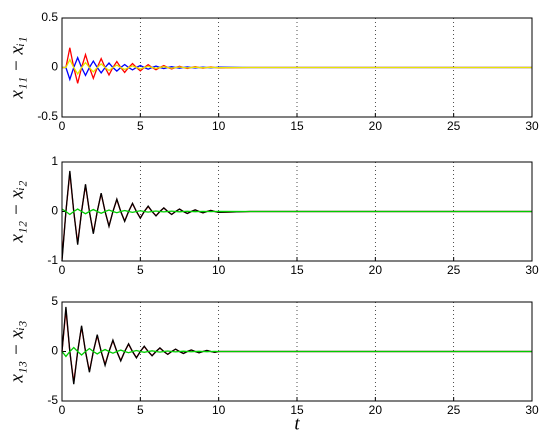 The height and width of the screenshot is (433, 550). I want to click on y-tick-label: -1, so click(52, 260).